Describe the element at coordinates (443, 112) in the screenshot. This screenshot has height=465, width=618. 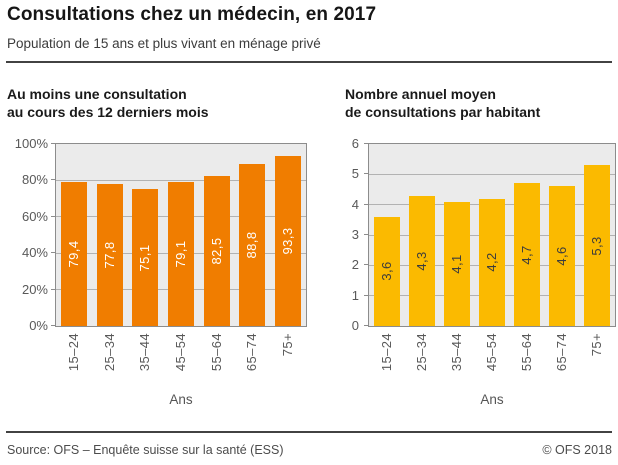
I see `right-chart-title-line2: de consultations par habitant` at that location.